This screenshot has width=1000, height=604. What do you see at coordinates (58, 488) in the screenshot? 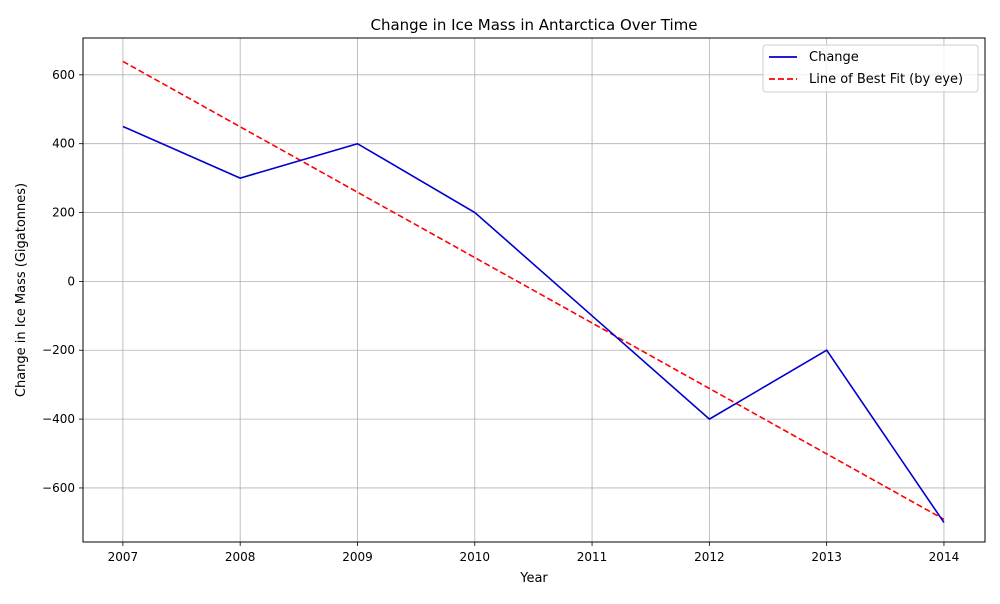
I see `y-tick-label: −600` at bounding box center [58, 488].